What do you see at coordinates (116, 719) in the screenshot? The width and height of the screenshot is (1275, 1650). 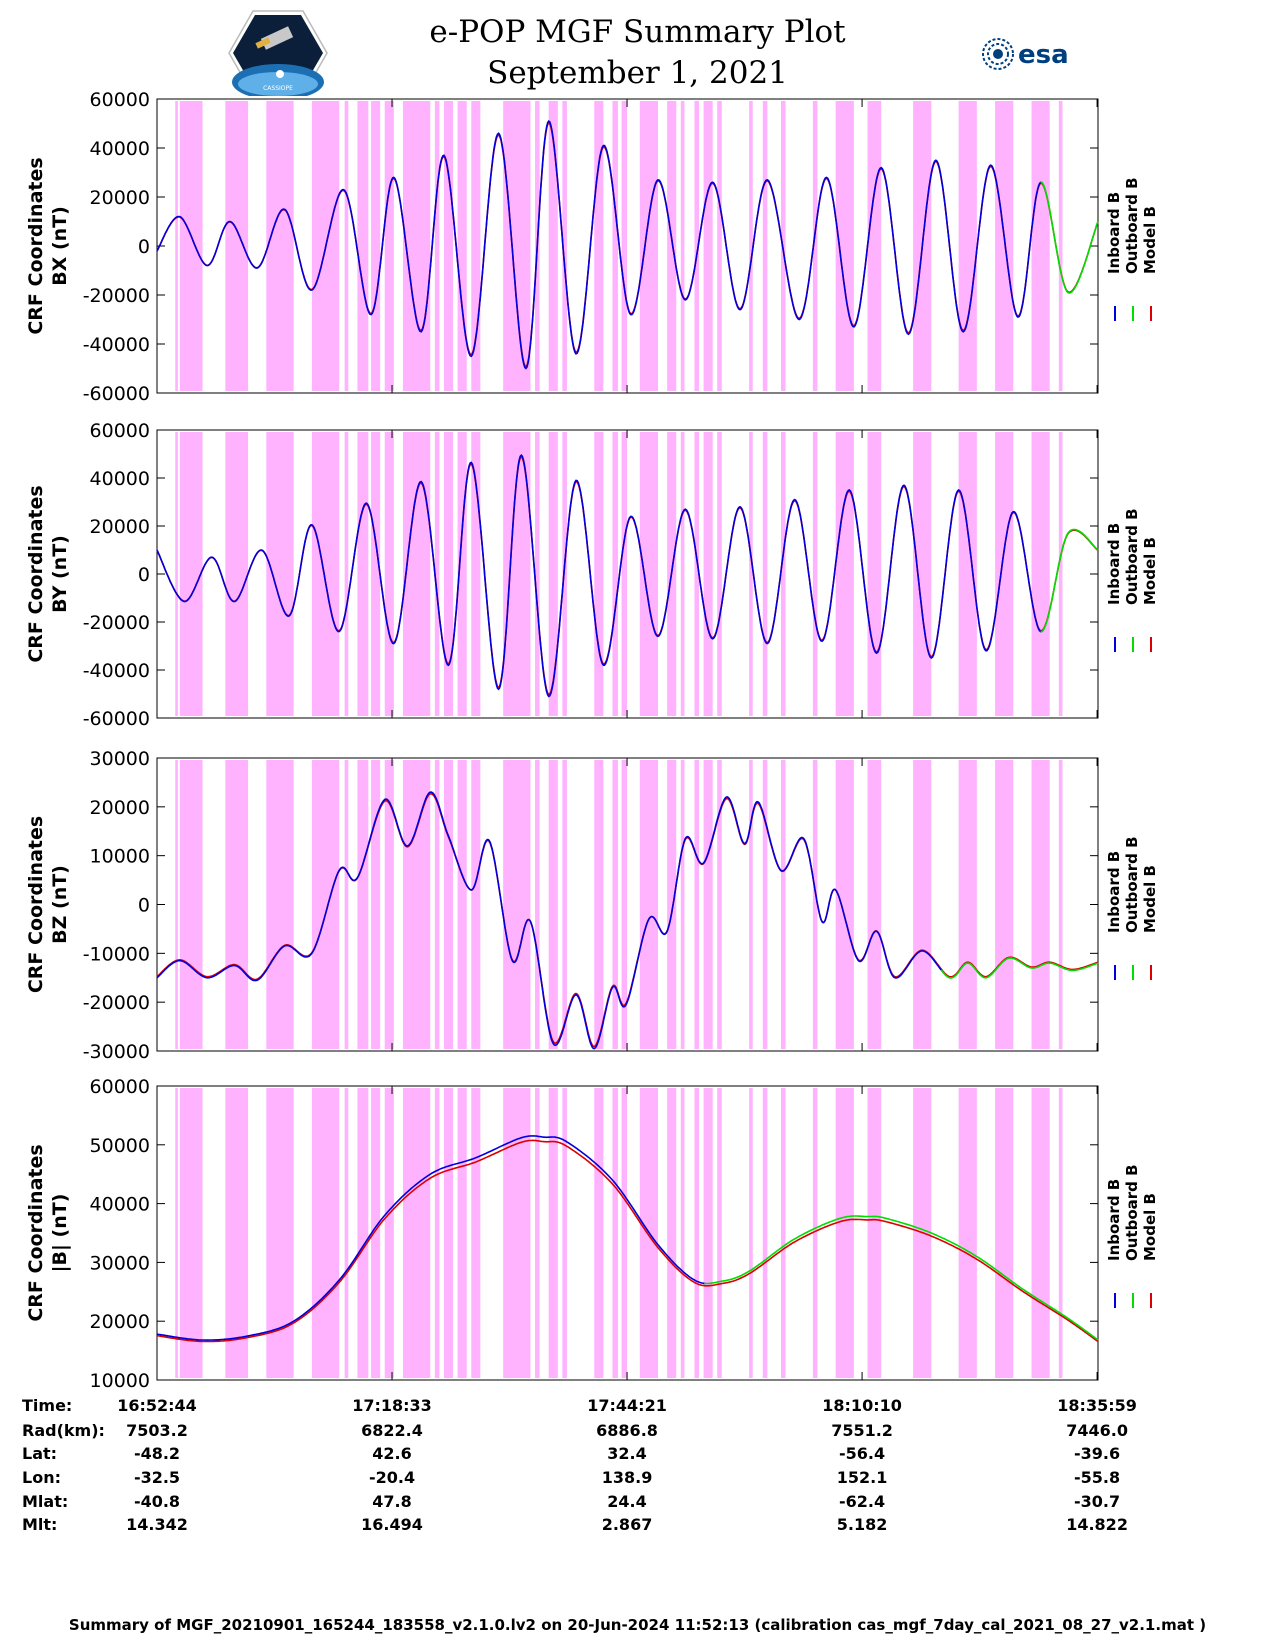 I see `y-tick-label: -60000` at bounding box center [116, 719].